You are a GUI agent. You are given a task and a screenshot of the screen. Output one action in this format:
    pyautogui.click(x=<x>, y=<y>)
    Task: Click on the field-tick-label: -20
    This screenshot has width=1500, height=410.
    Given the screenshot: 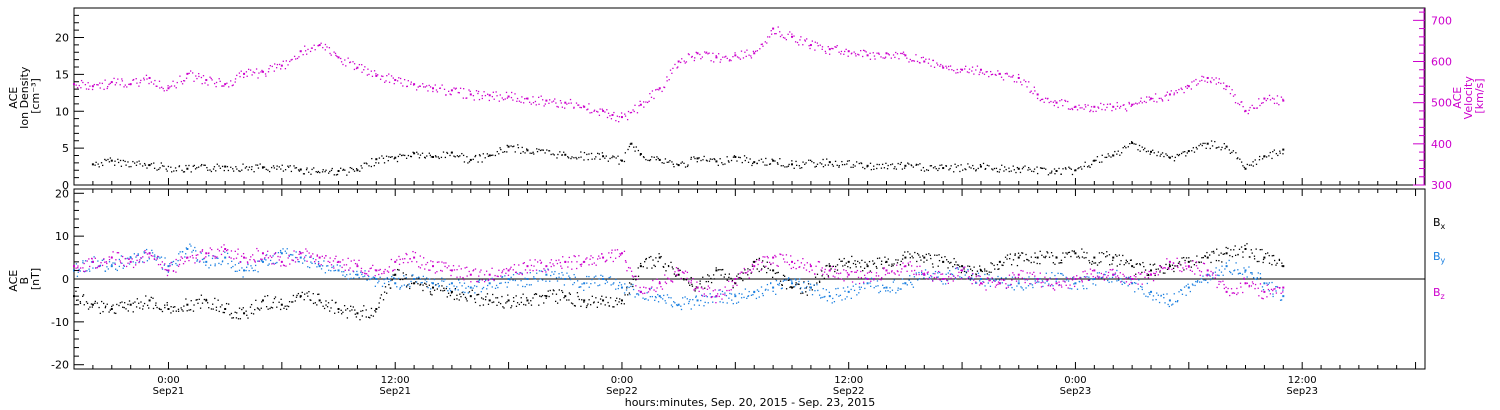 What is the action you would take?
    pyautogui.click(x=60, y=365)
    